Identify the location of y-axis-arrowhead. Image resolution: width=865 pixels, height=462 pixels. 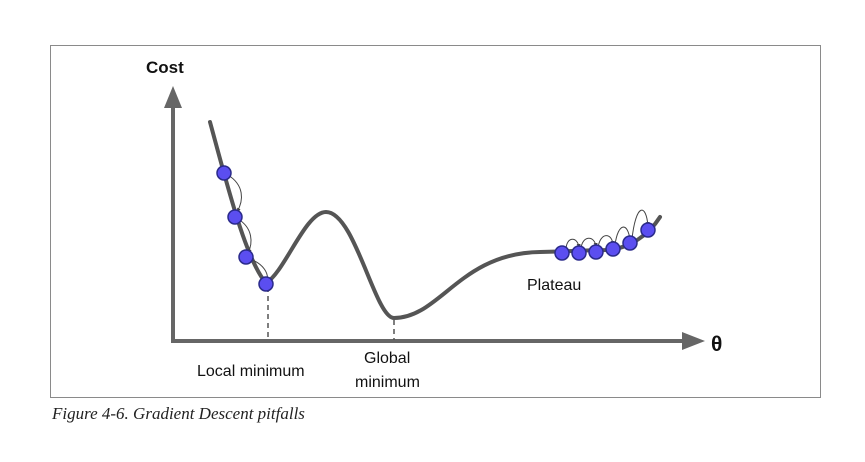
(173, 97).